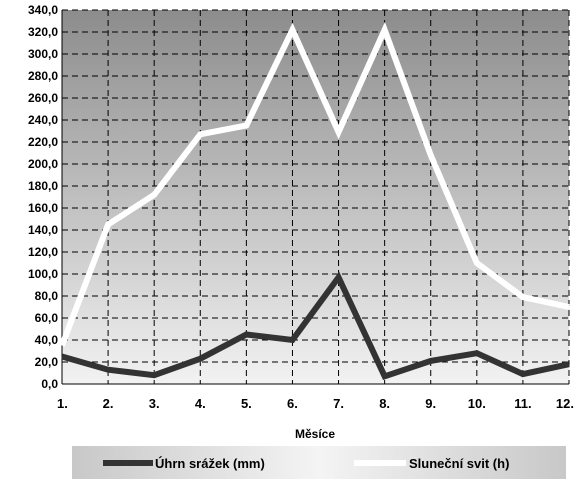 The width and height of the screenshot is (575, 479). I want to click on y-tick-label: 20,0, so click(47, 362).